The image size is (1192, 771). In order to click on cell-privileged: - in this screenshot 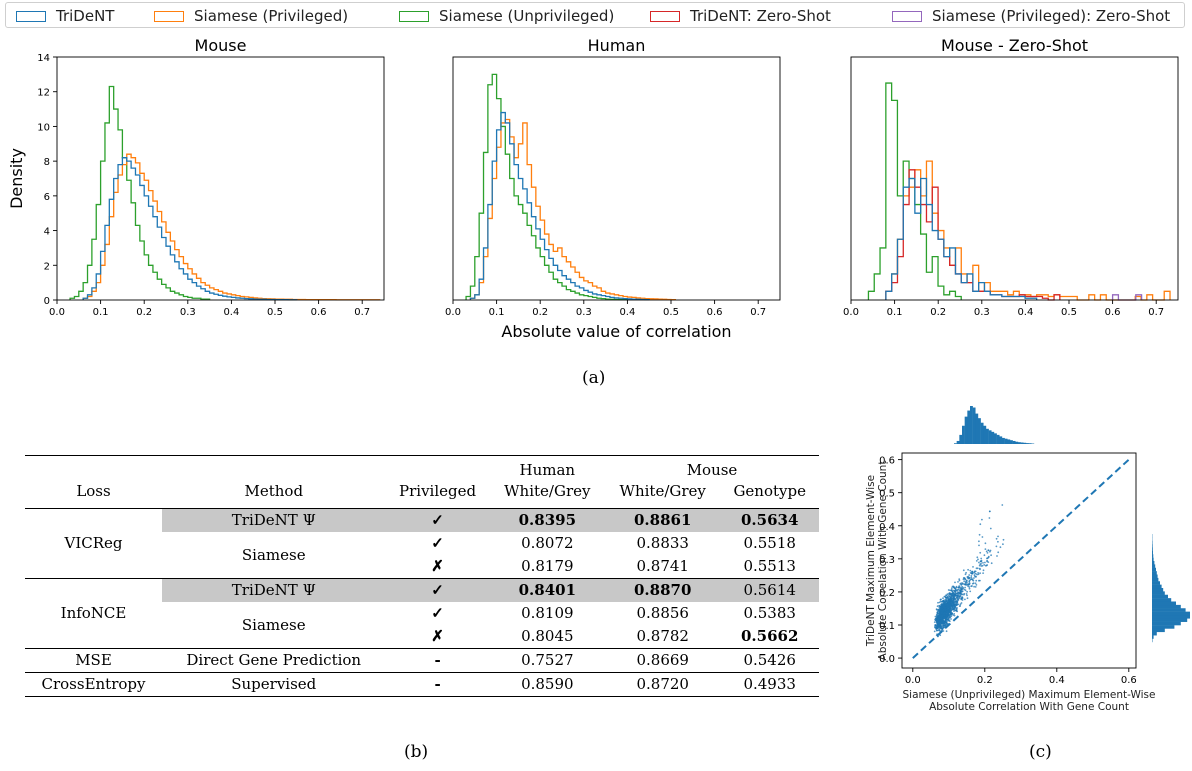, I will do `click(437, 684)`.